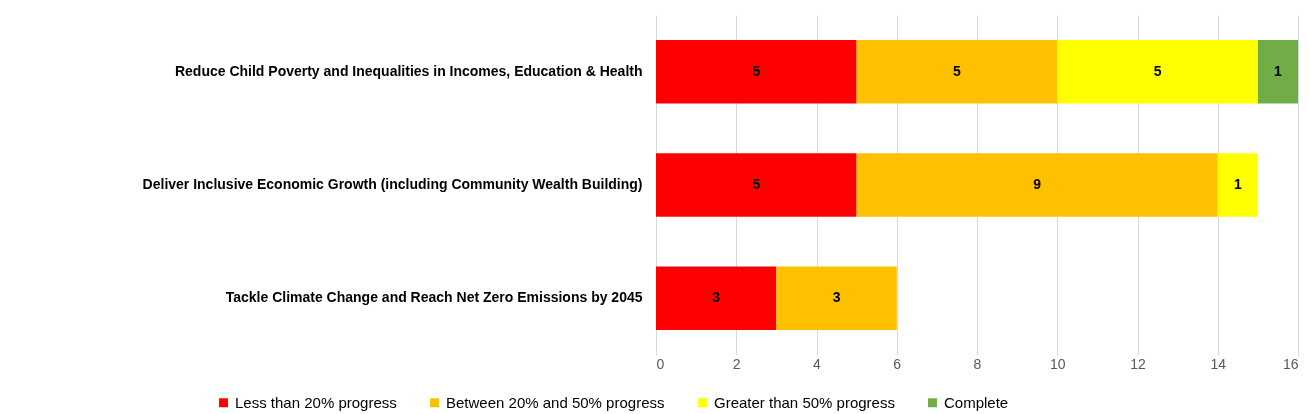 This screenshot has width=1310, height=414. I want to click on x-tick-label: 12, so click(1138, 363).